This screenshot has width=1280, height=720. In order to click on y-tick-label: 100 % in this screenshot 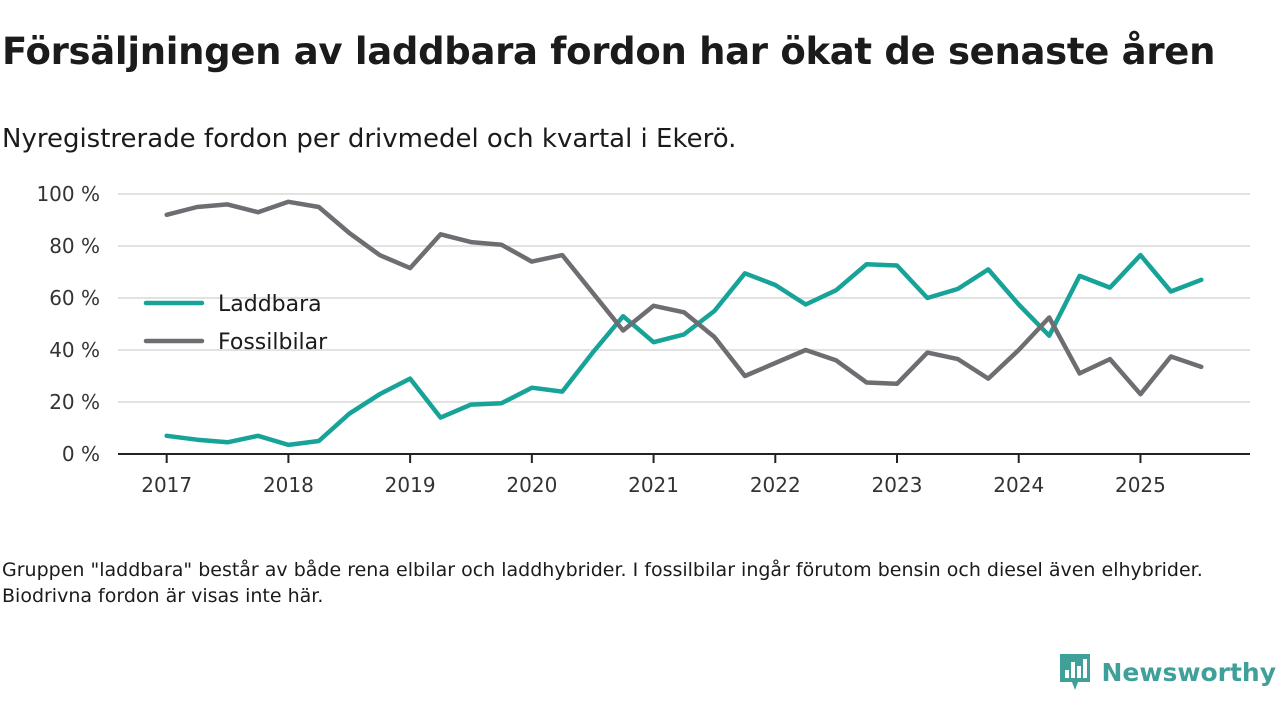, I will do `click(68, 194)`.